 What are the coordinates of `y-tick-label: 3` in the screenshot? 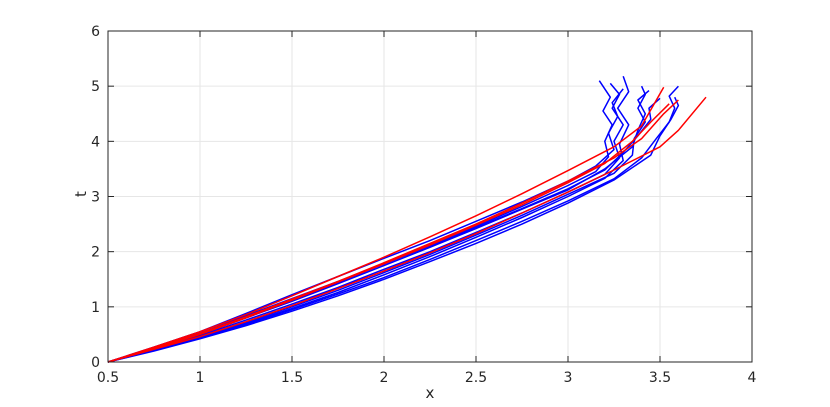 It's located at (95, 198).